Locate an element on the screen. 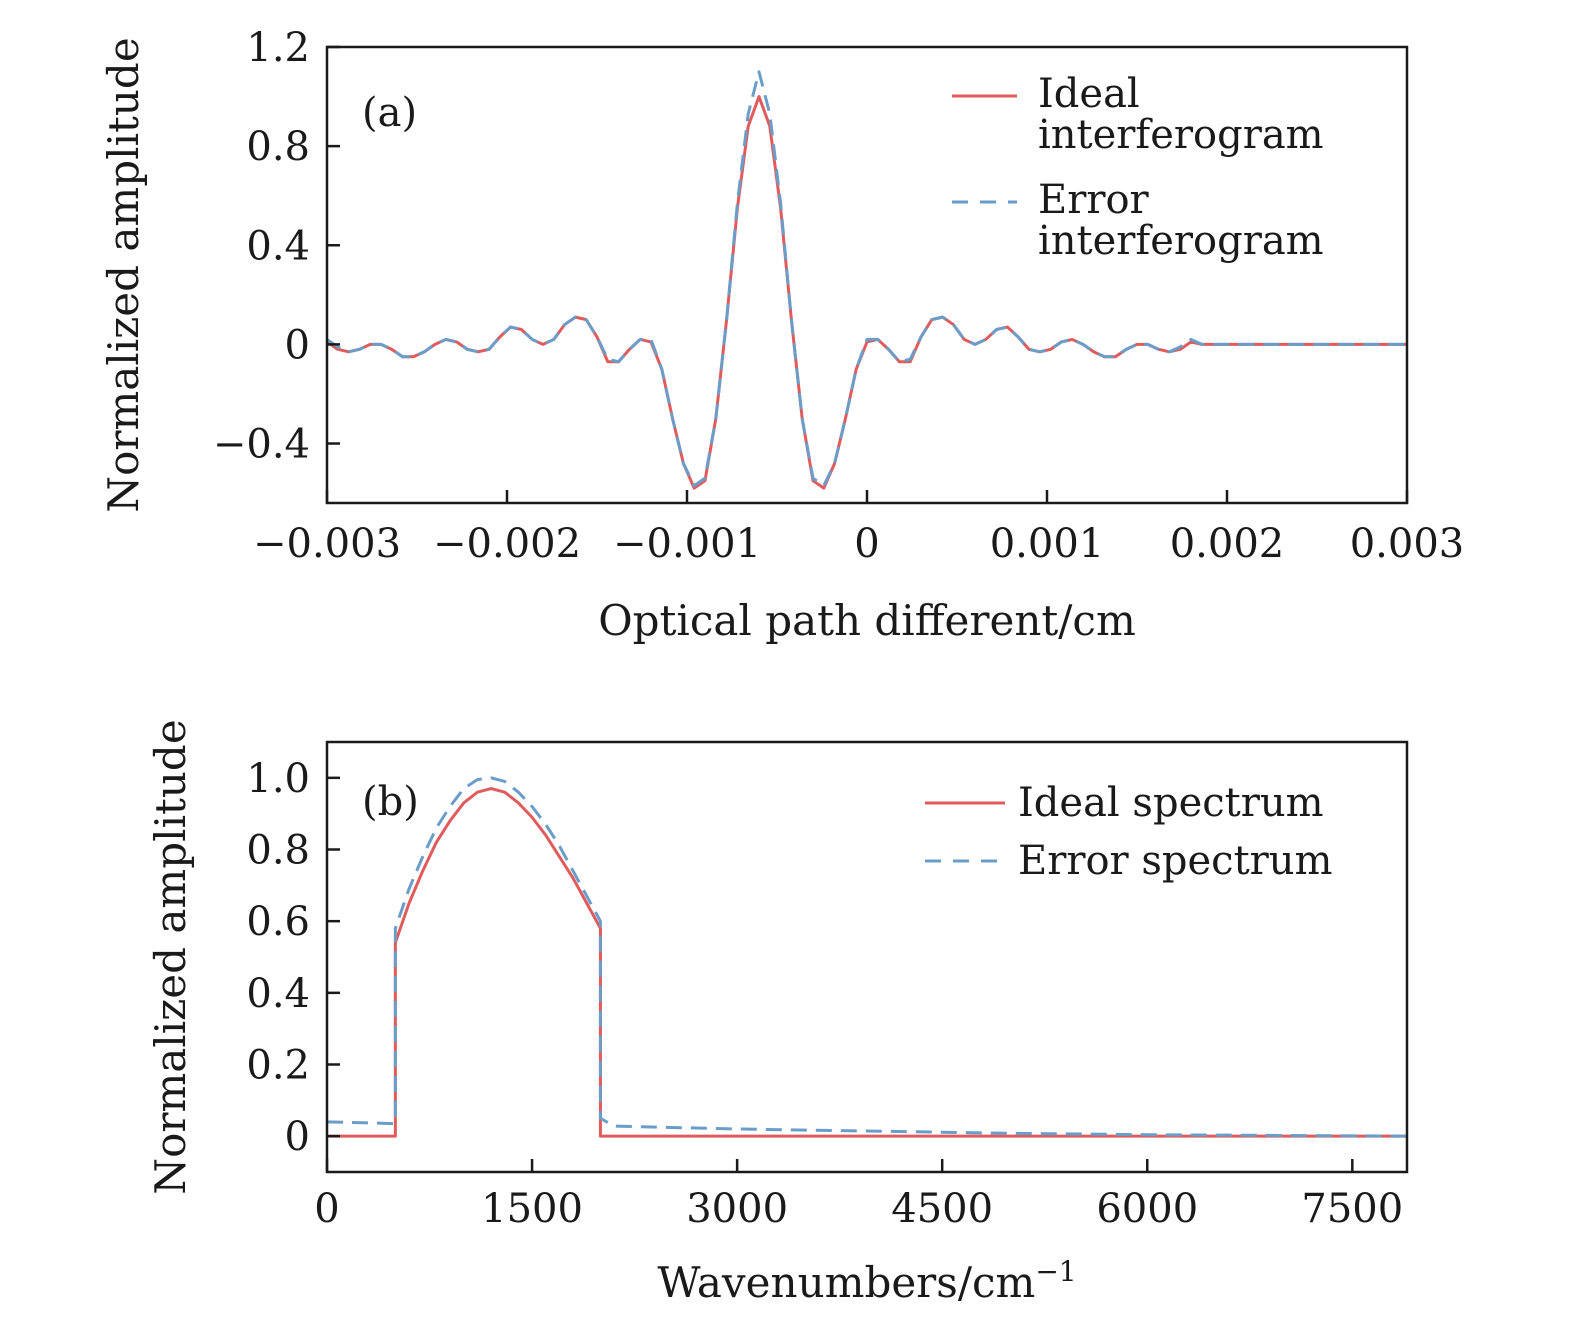  legend-label-ideal: Ideal spectrum is located at coordinates (1171, 803).